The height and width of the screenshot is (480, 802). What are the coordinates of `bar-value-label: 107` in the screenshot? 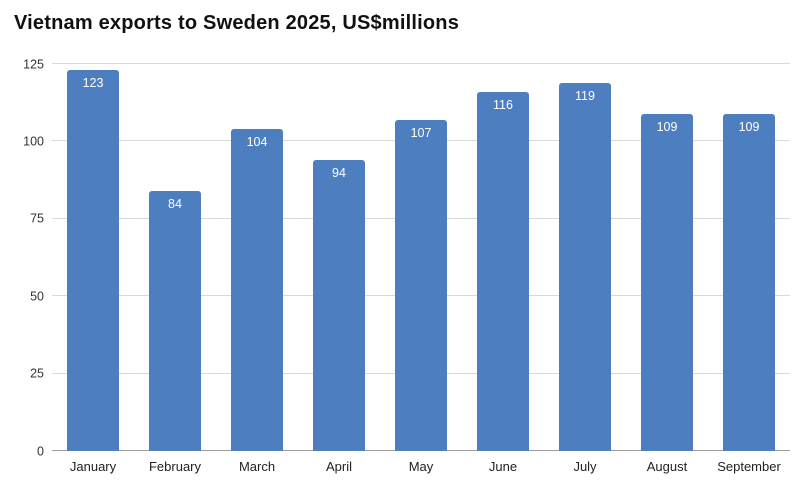 It's located at (421, 132).